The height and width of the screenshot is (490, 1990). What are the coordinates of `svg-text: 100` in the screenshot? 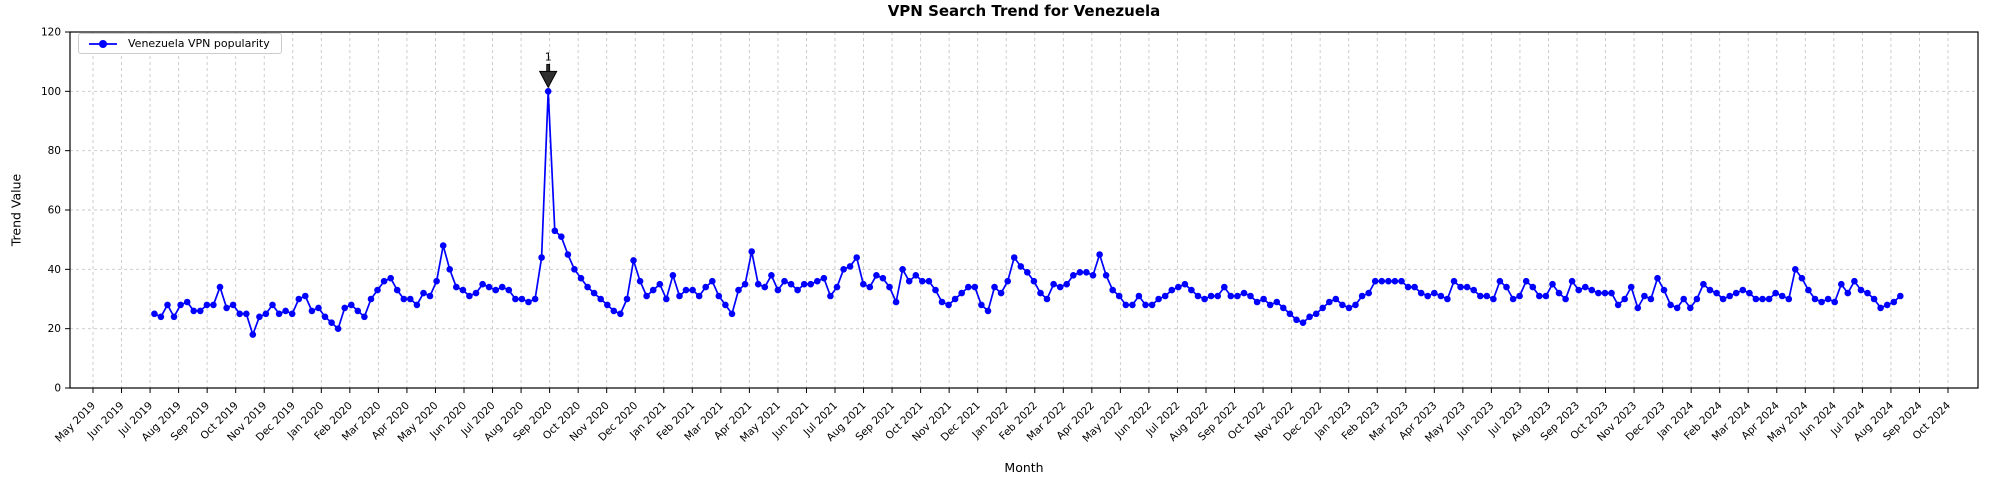 It's located at (51, 92).